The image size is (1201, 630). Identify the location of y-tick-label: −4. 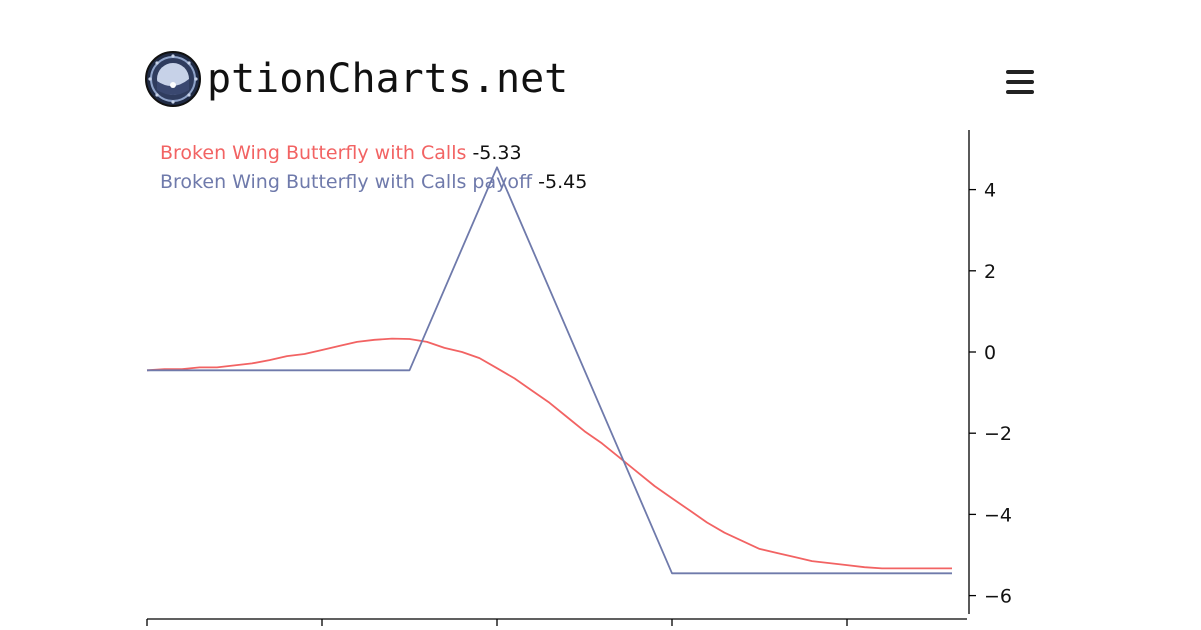
(998, 515).